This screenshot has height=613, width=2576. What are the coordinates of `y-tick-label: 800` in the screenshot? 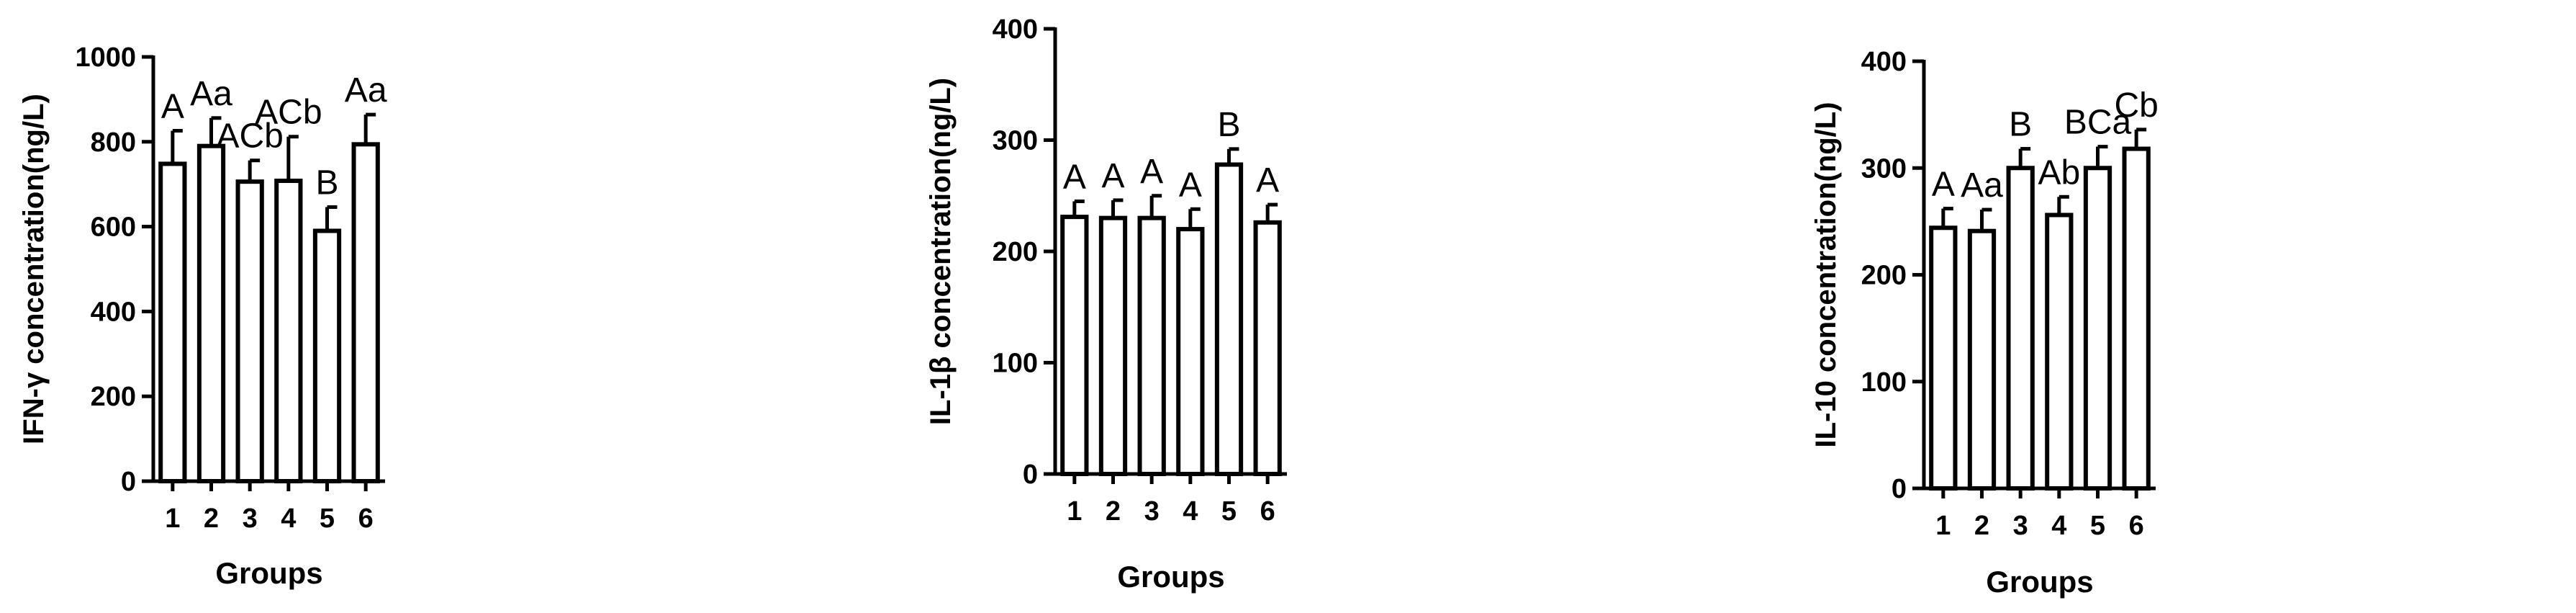 It's located at (114, 142).